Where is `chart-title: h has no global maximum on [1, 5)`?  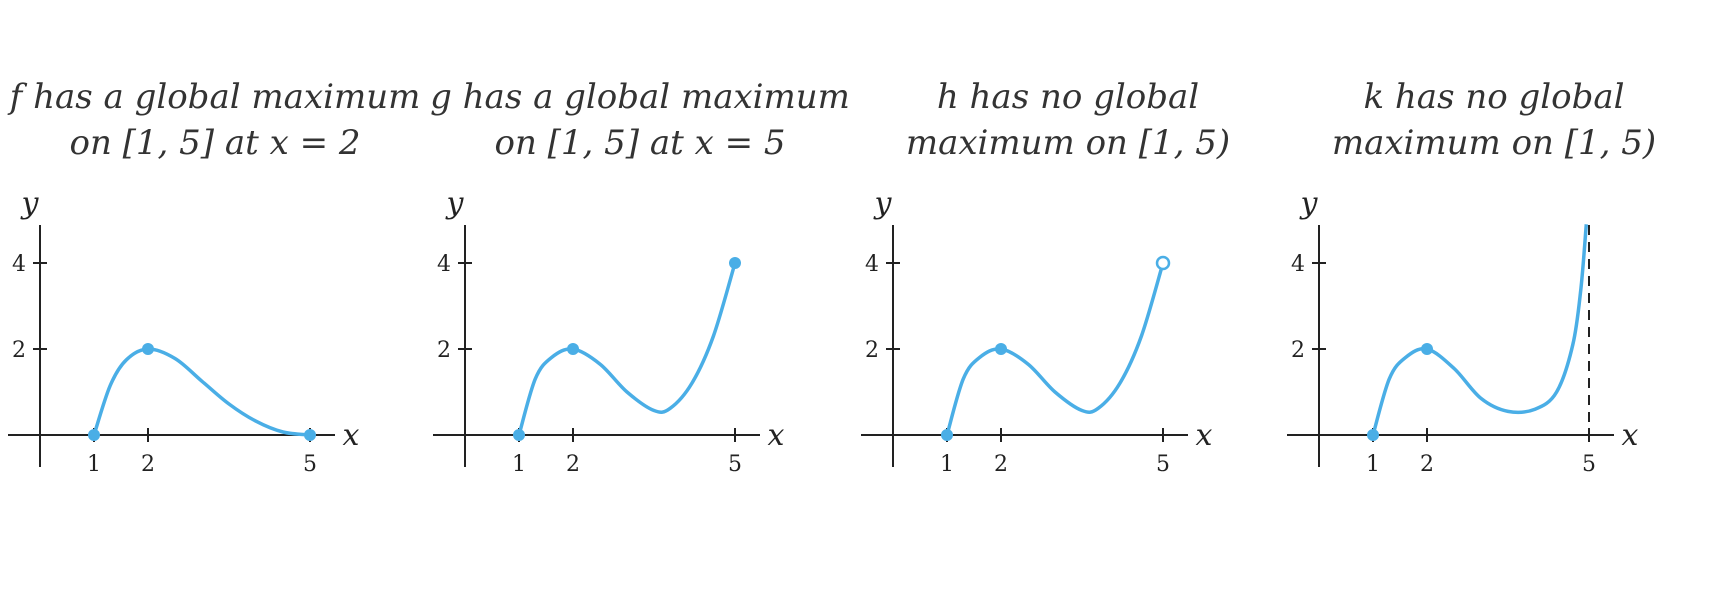 chart-title: h has no global maximum on [1, 5) is located at coordinates (1068, 120).